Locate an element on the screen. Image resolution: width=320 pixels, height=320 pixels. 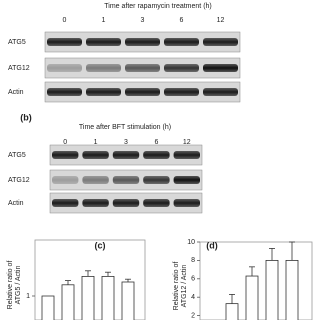
y-tick-label: 8 is located at coordinates (193, 260).